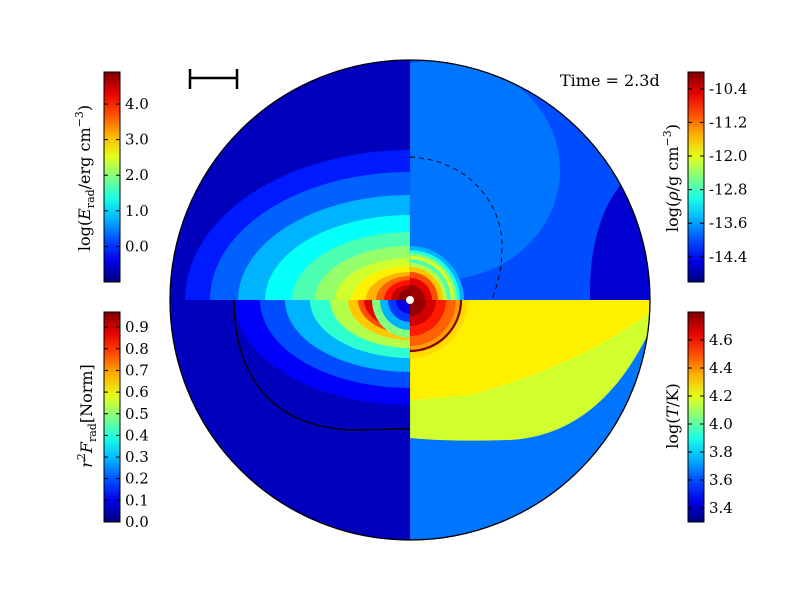 Image resolution: width=800 pixels, height=600 pixels. Describe the element at coordinates (696, 417) in the screenshot. I see `colorbar-temp-gradient` at that location.